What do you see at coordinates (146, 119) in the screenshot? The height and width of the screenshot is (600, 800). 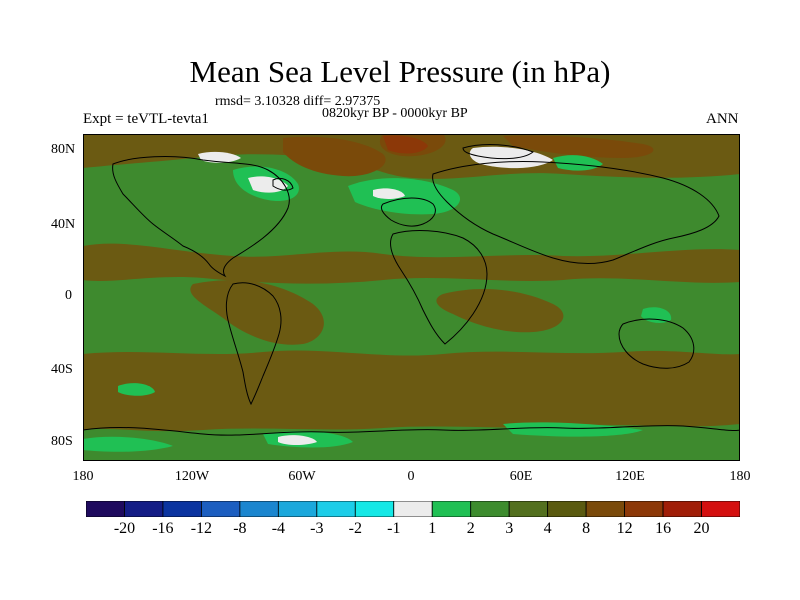 I see `experiment-label: Expt = teVTL-tevta1` at bounding box center [146, 119].